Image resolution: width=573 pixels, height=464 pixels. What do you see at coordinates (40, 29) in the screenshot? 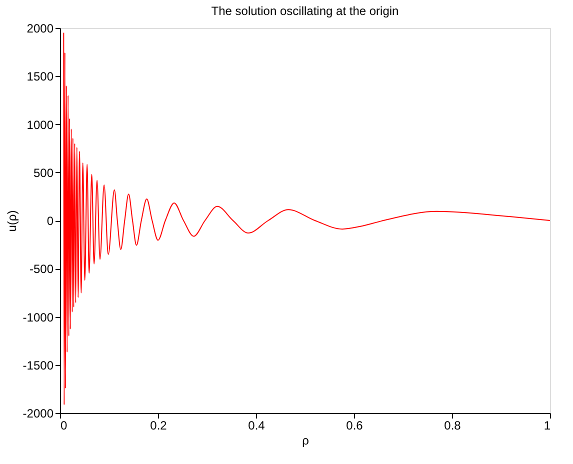
I see `y-tick-label: 2000` at bounding box center [40, 29].